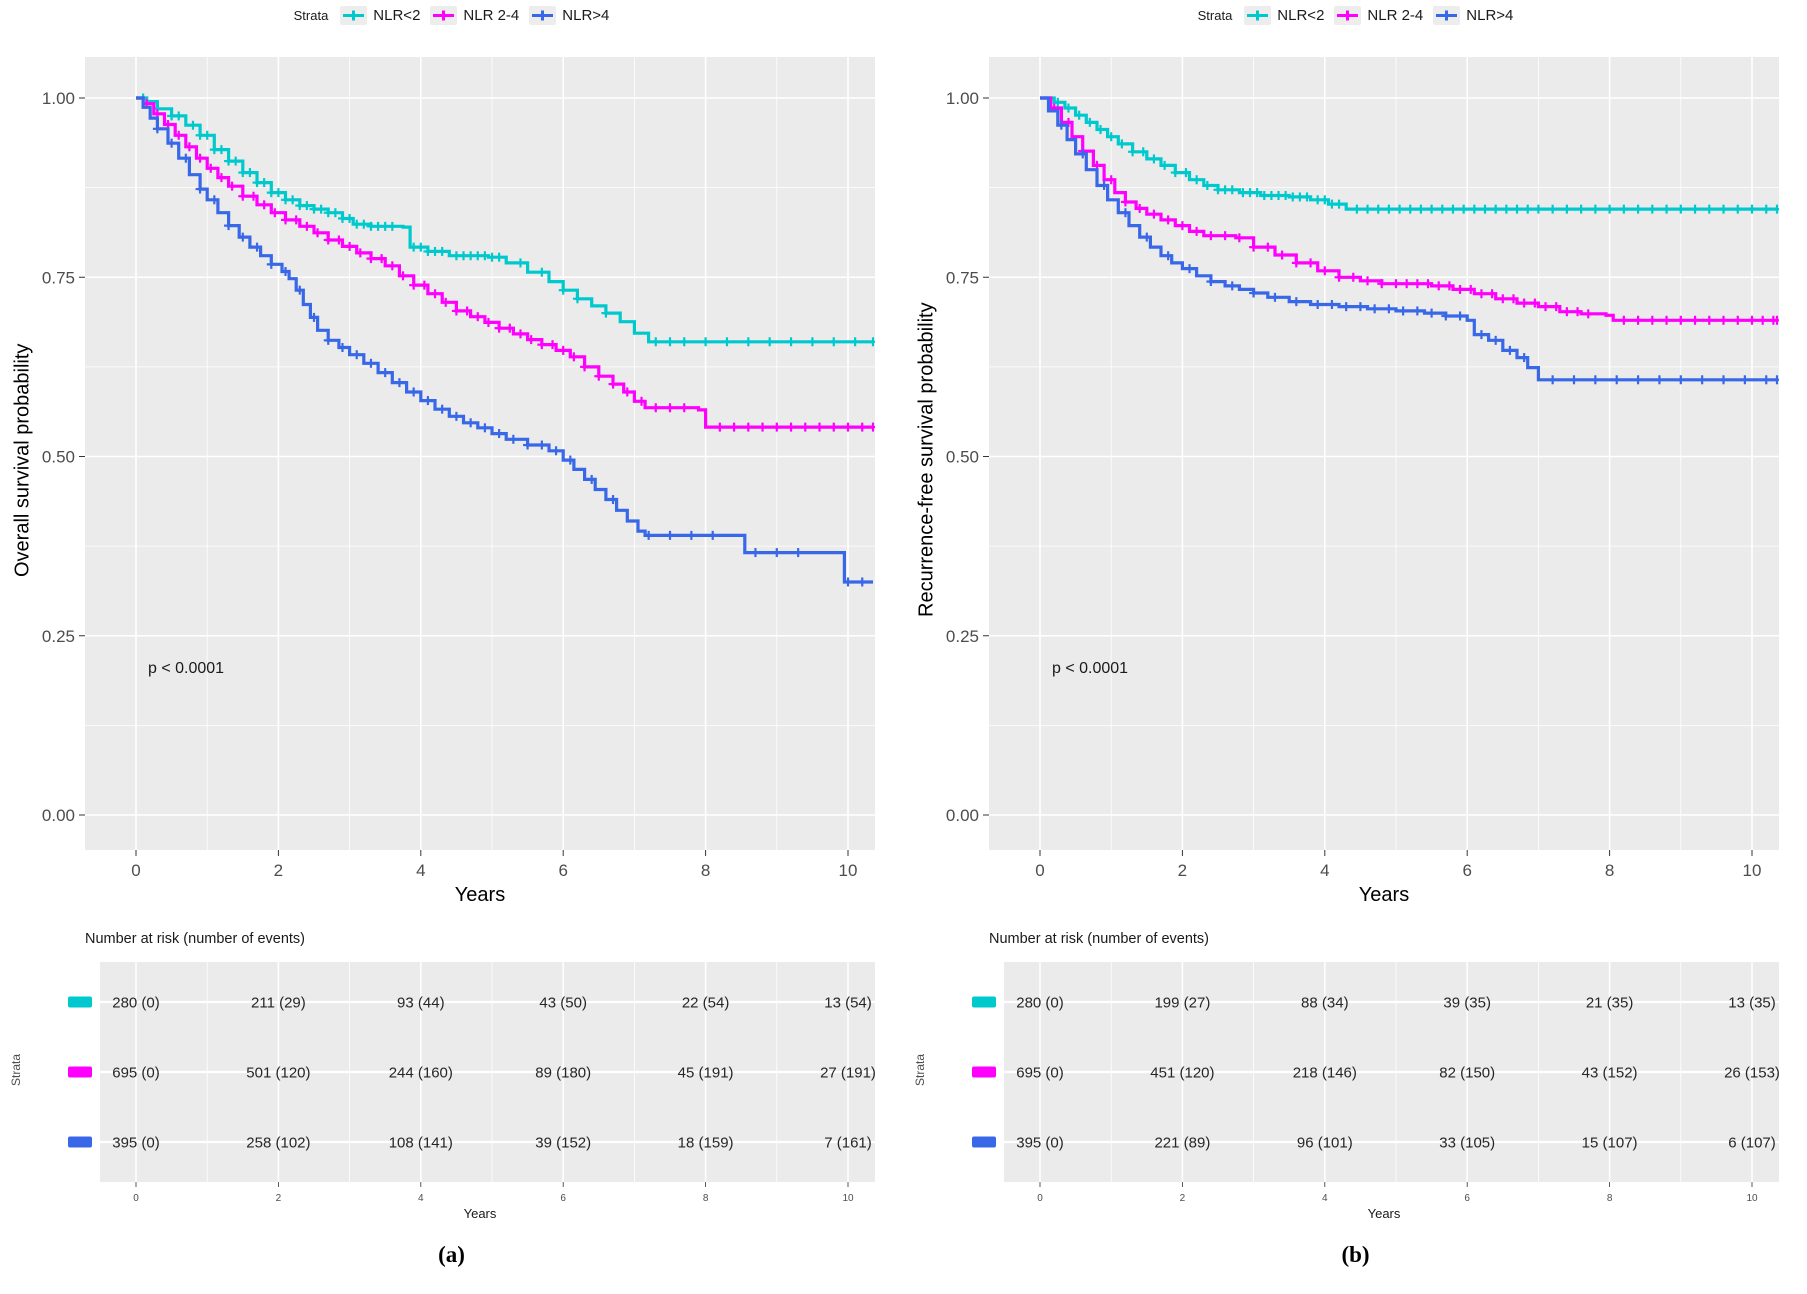 This screenshot has width=1807, height=1294. I want to click on svg-text: 43 (152), so click(1610, 1073).